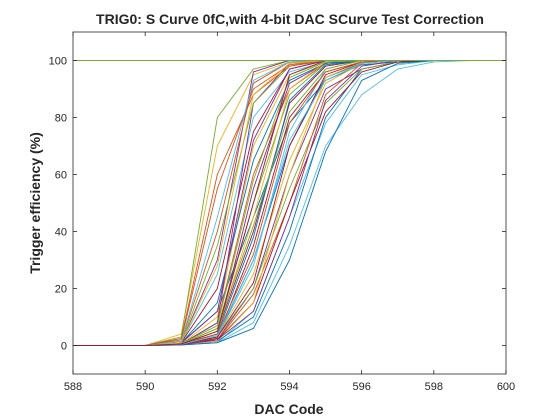 This screenshot has width=560, height=420. Describe the element at coordinates (61, 119) in the screenshot. I see `y-tick-label: 80` at that location.